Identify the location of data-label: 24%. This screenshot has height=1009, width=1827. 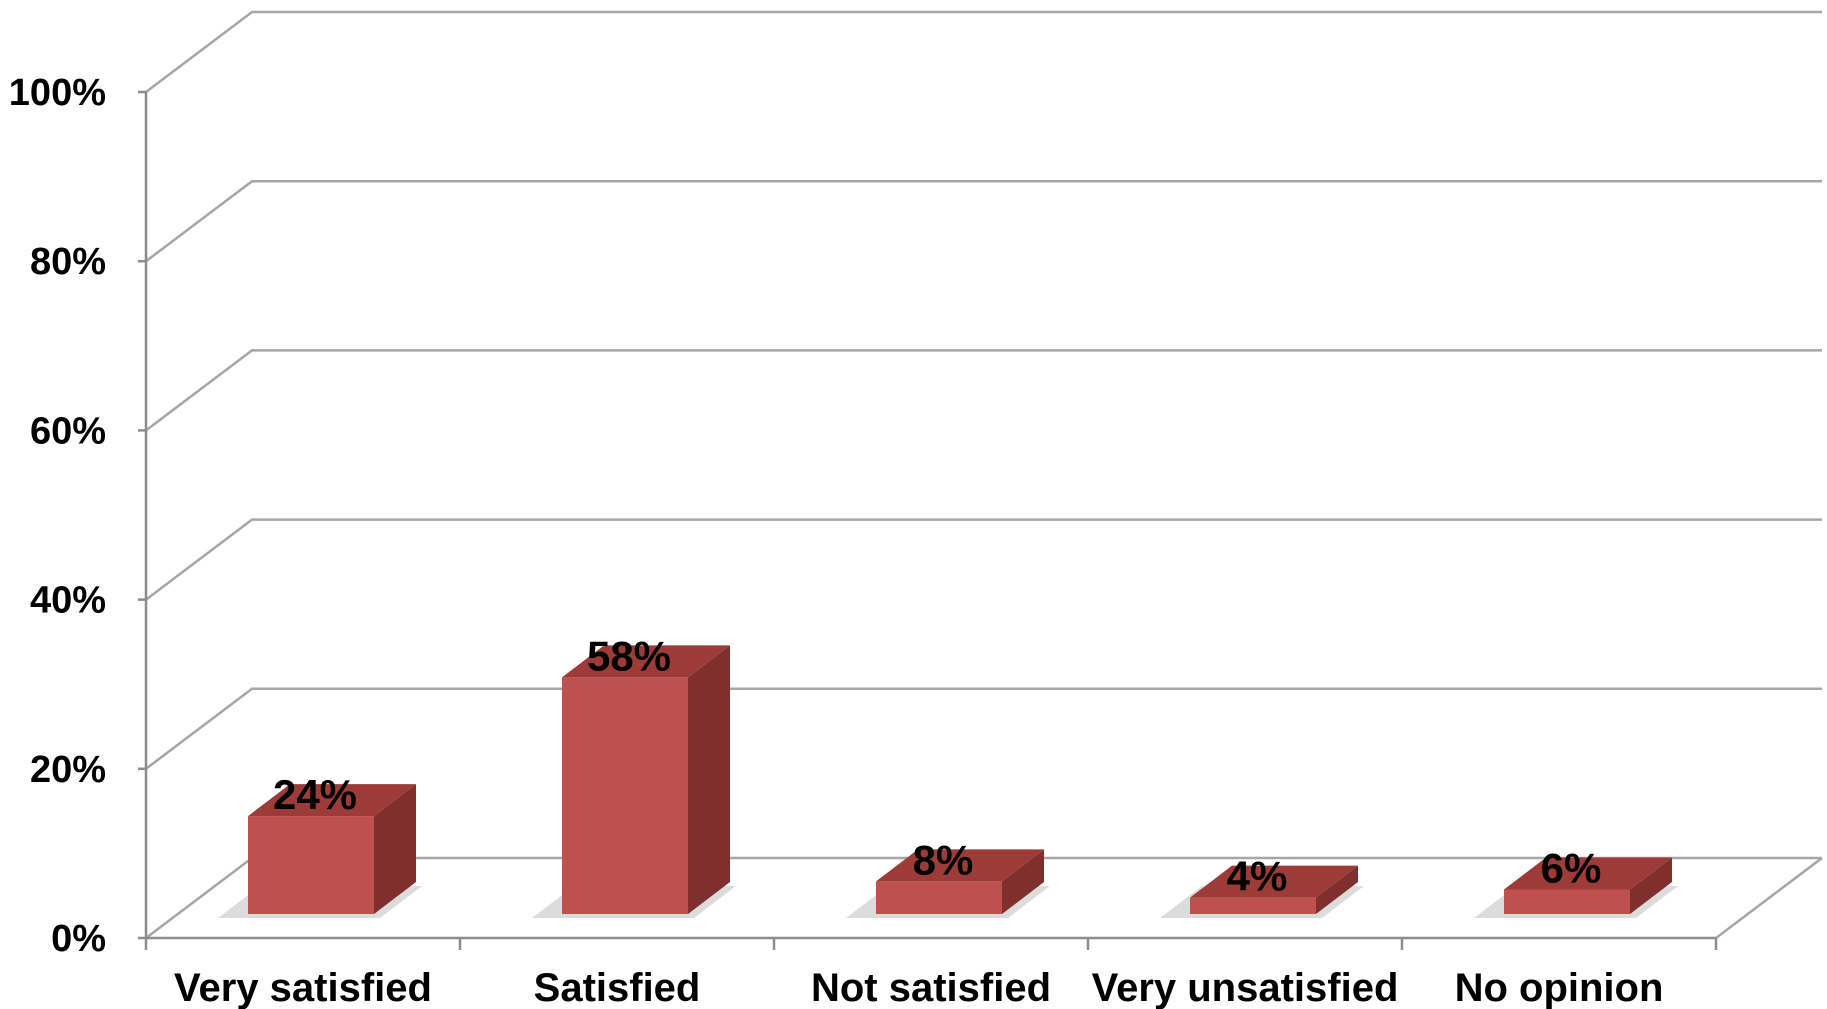
(315, 794).